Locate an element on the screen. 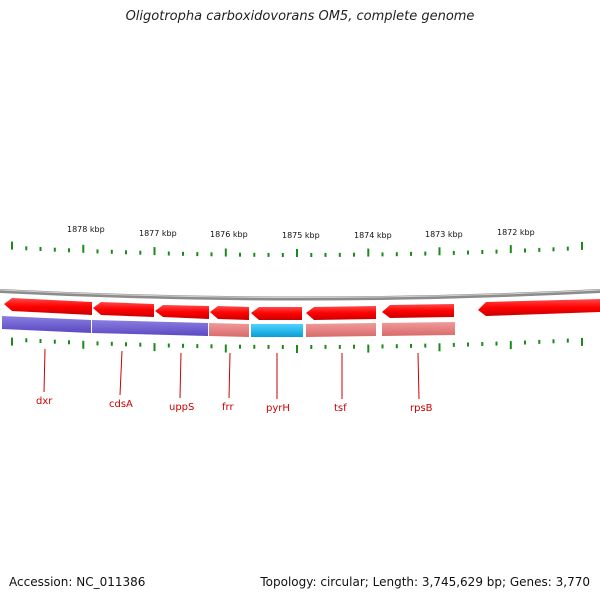 This screenshot has width=600, height=600. gene-labels: dxr cdsA uppS frr pyrH tsf rpsB is located at coordinates (234, 405).